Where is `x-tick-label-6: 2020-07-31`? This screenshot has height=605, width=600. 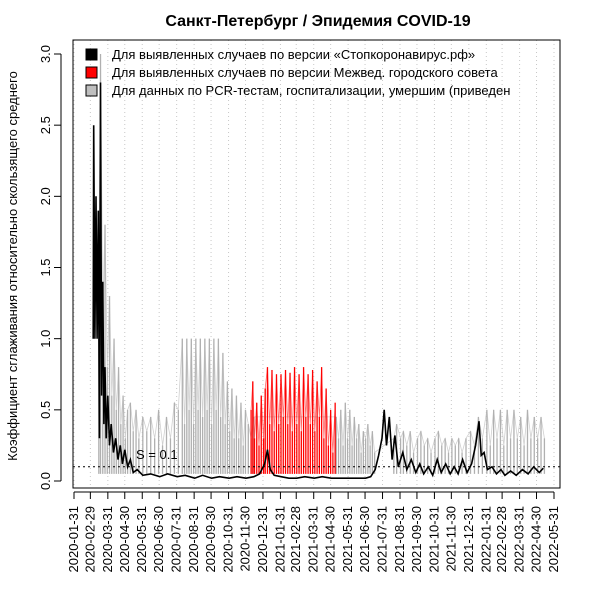
x-tick-label-6: 2020-07-31 is located at coordinates (176, 539).